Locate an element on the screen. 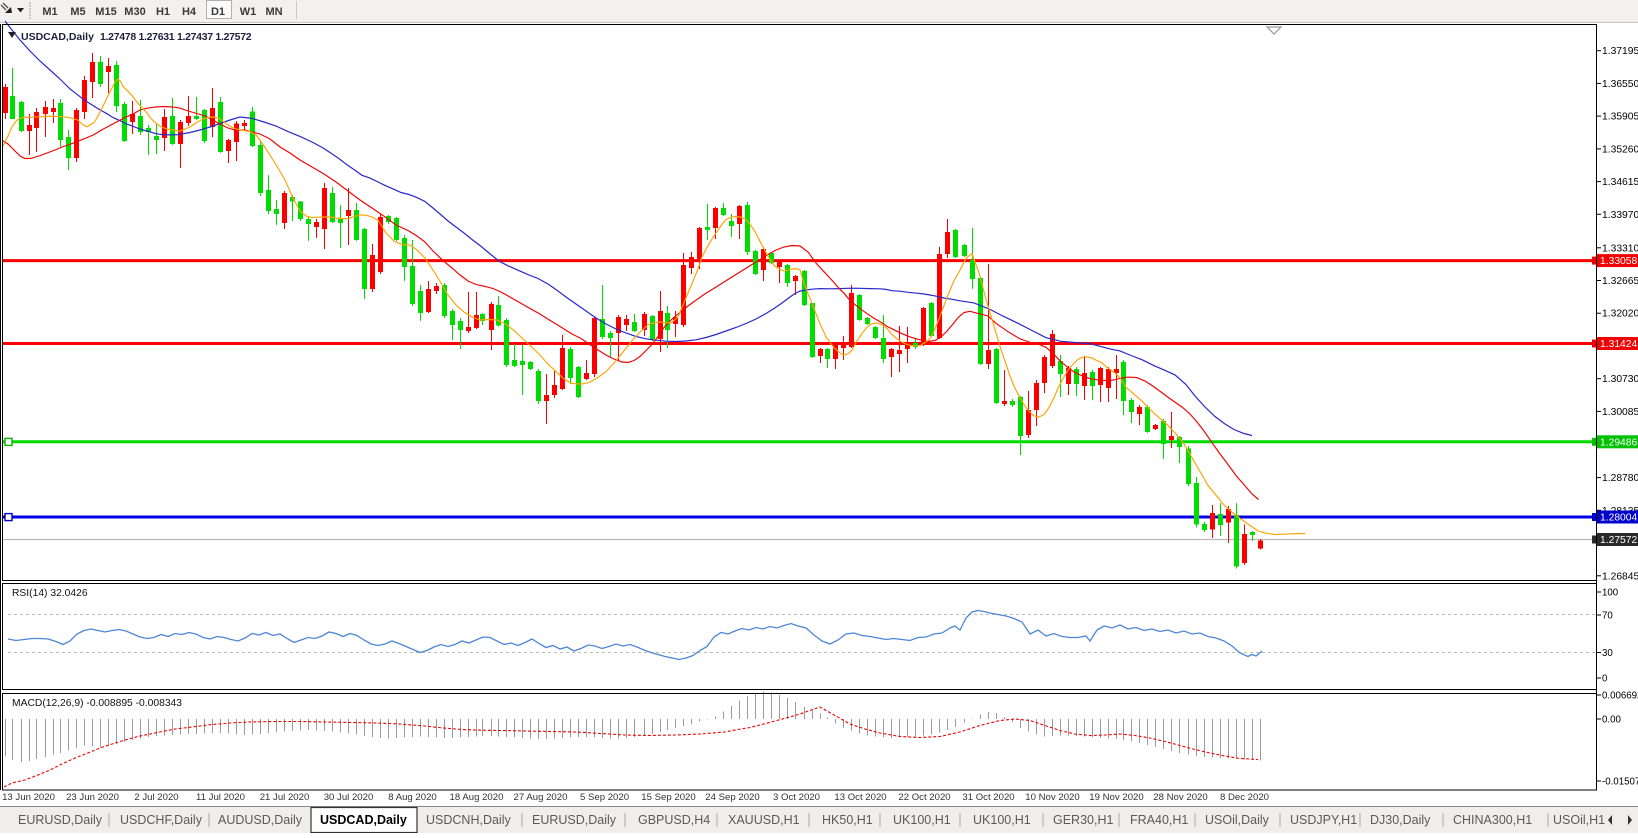 The height and width of the screenshot is (838, 1638). svg-text: XAUUSD,H1 is located at coordinates (764, 820).